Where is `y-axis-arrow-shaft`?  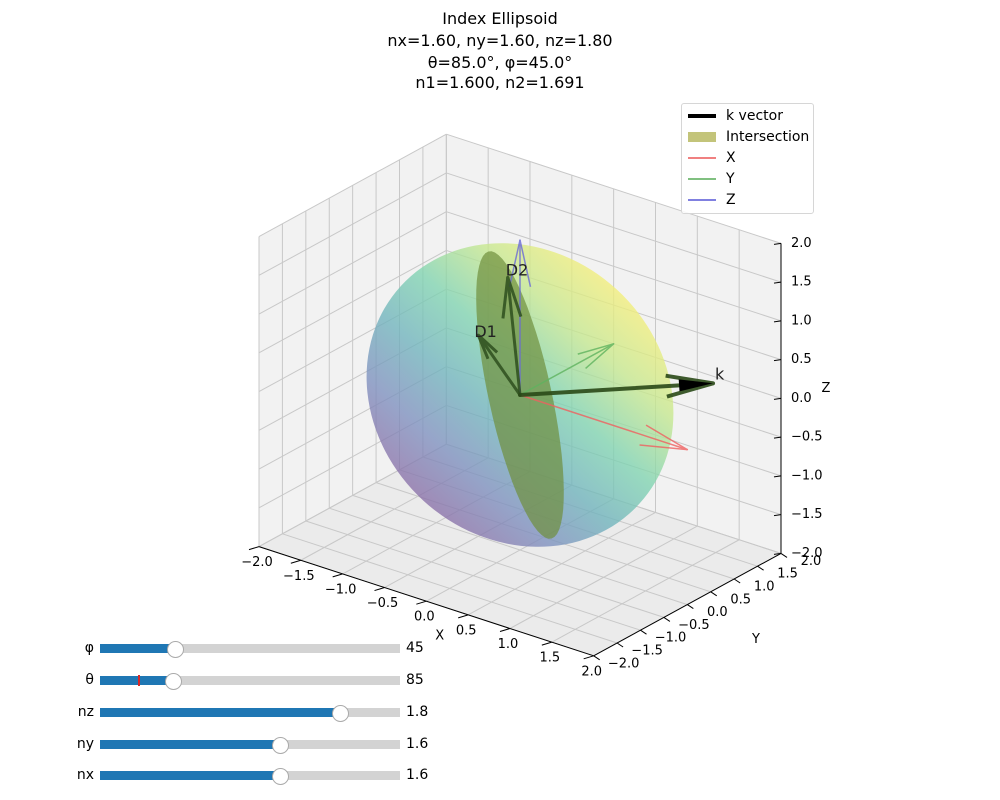 y-axis-arrow-shaft is located at coordinates (567, 369).